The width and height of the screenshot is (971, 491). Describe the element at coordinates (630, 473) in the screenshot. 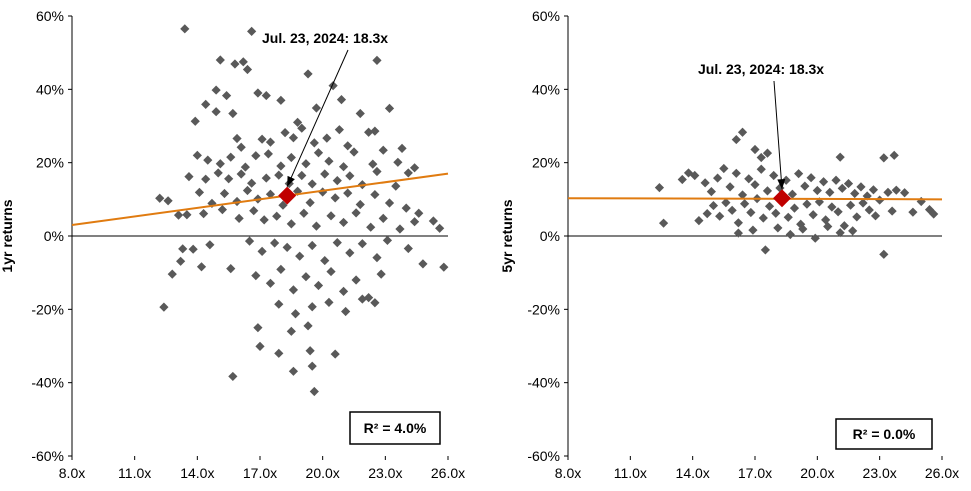

I see `x-tick-label: 11.0x` at that location.